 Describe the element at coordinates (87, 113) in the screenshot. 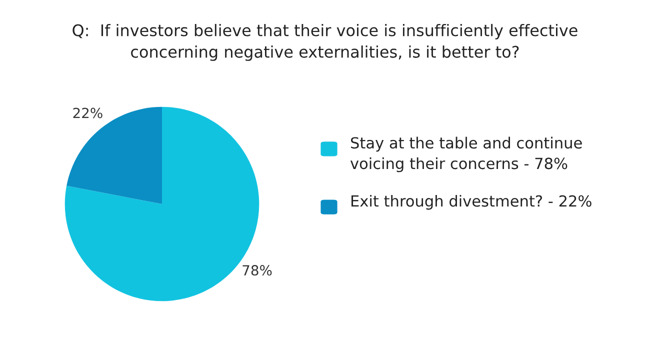

I see `data-label: 22%` at that location.